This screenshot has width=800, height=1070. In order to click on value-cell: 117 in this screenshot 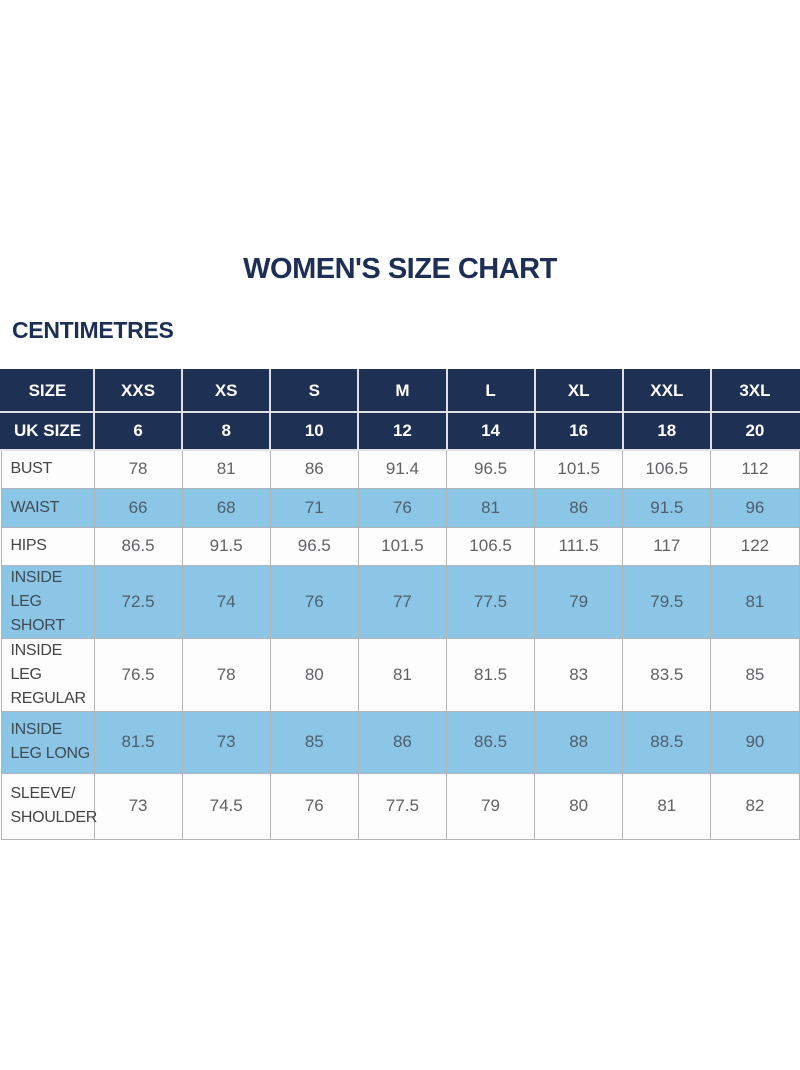, I will do `click(667, 546)`.